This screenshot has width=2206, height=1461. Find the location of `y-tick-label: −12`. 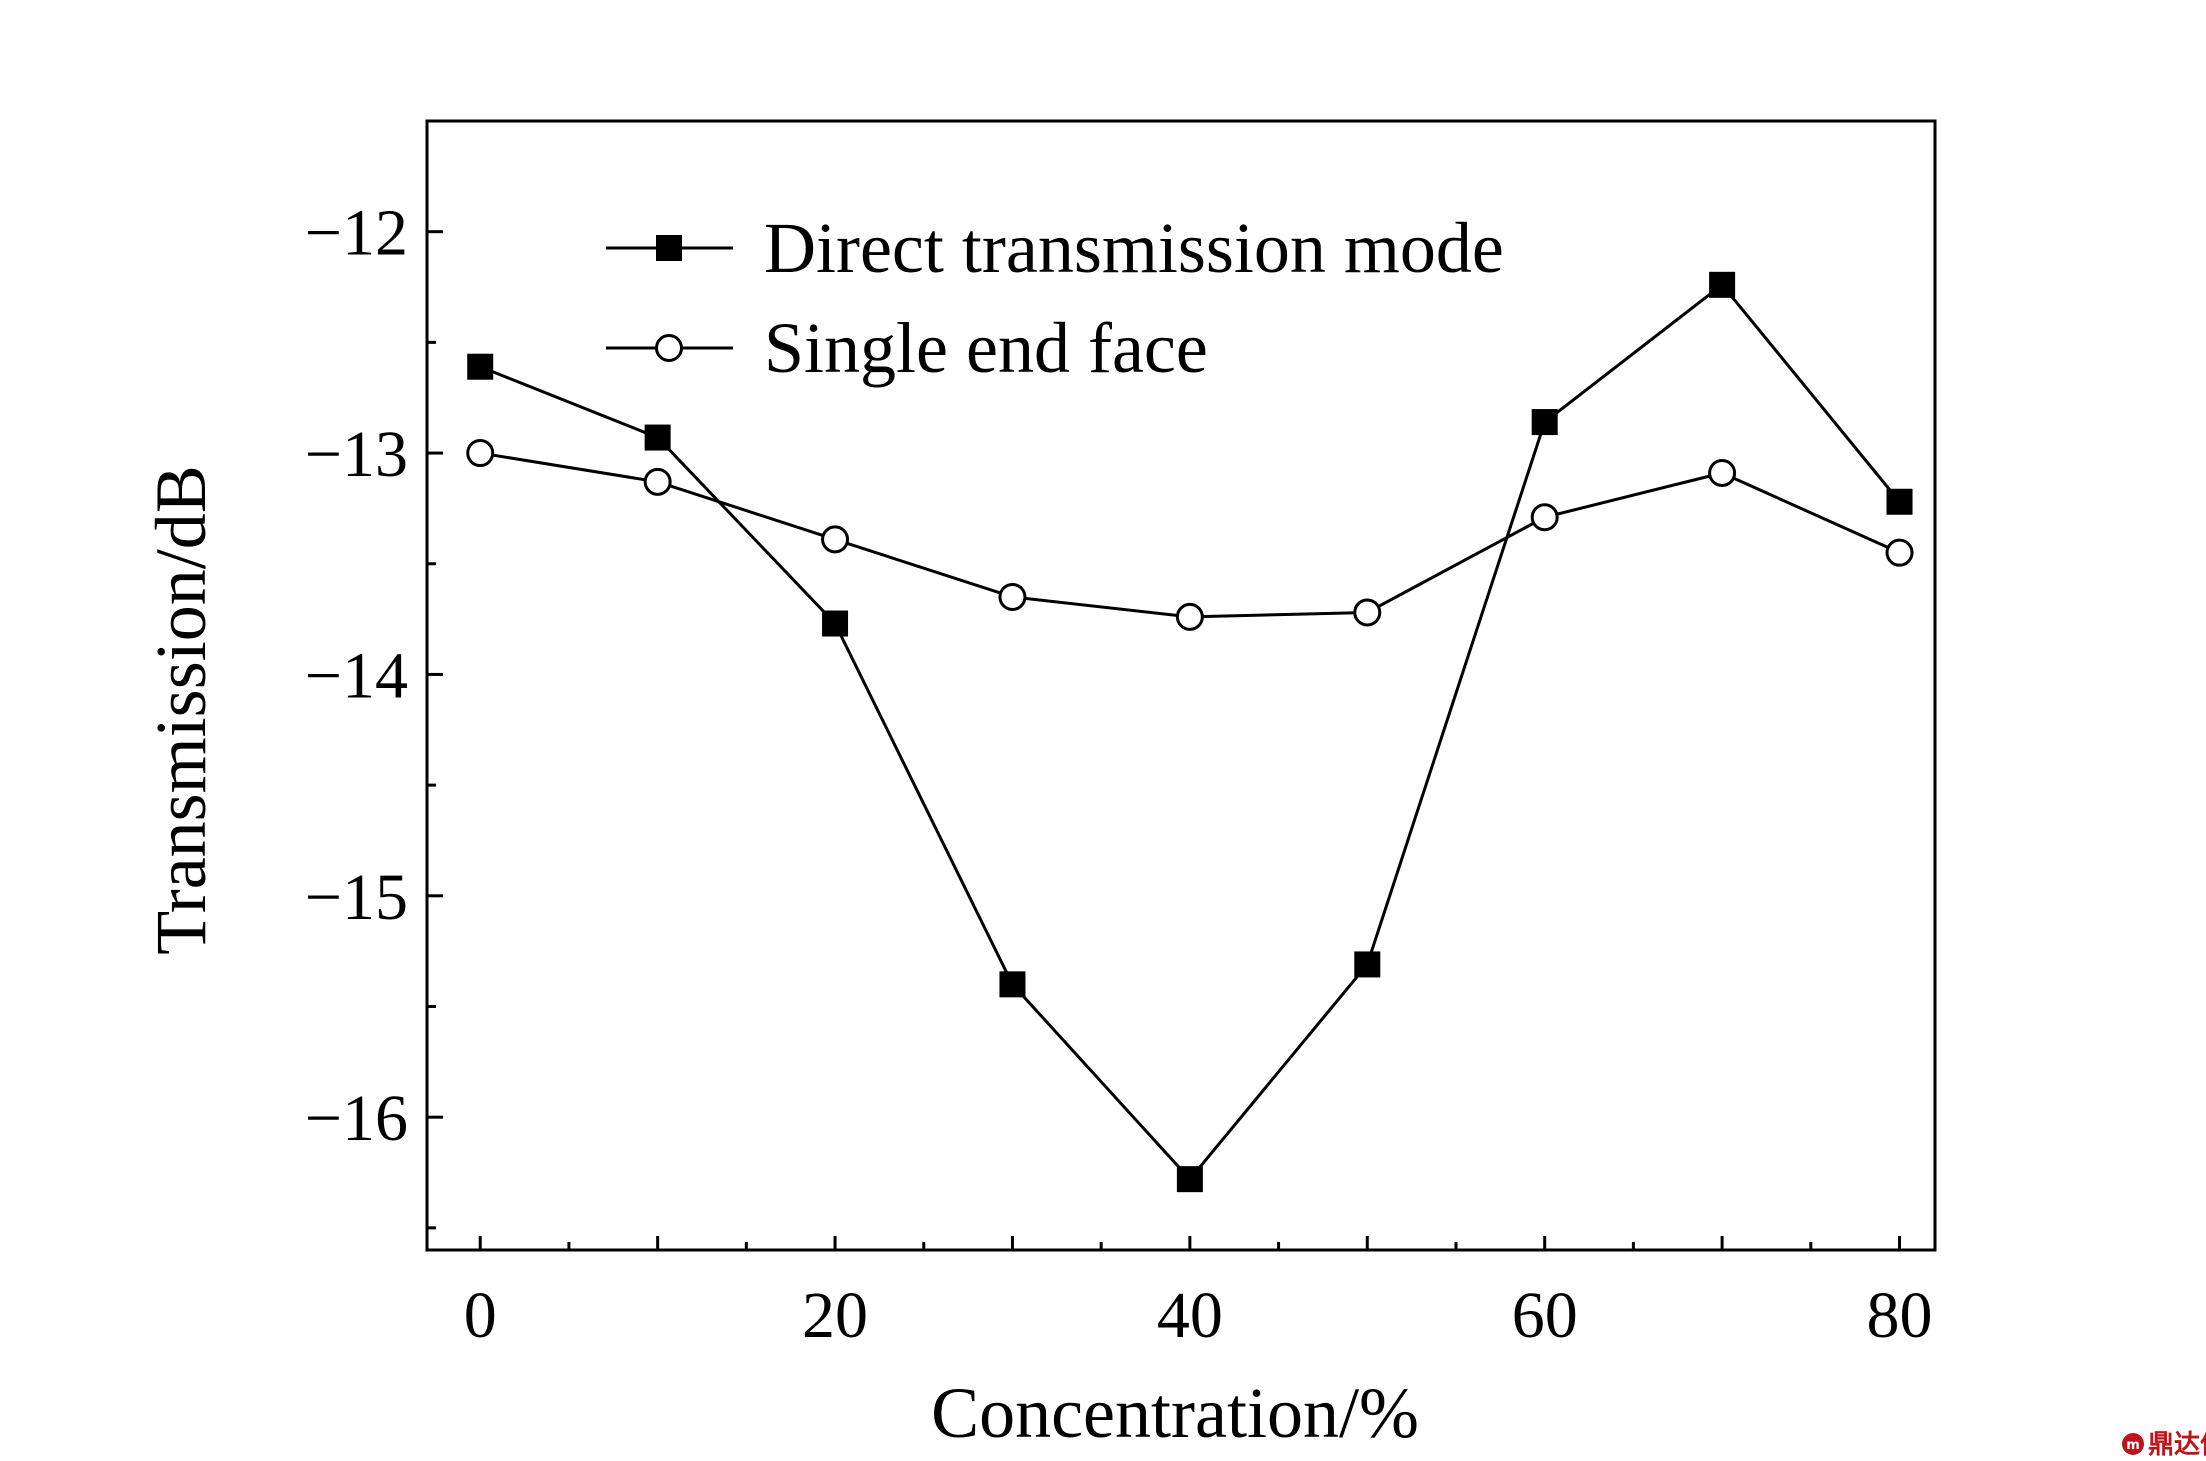

y-tick-label: −12 is located at coordinates (356, 233).